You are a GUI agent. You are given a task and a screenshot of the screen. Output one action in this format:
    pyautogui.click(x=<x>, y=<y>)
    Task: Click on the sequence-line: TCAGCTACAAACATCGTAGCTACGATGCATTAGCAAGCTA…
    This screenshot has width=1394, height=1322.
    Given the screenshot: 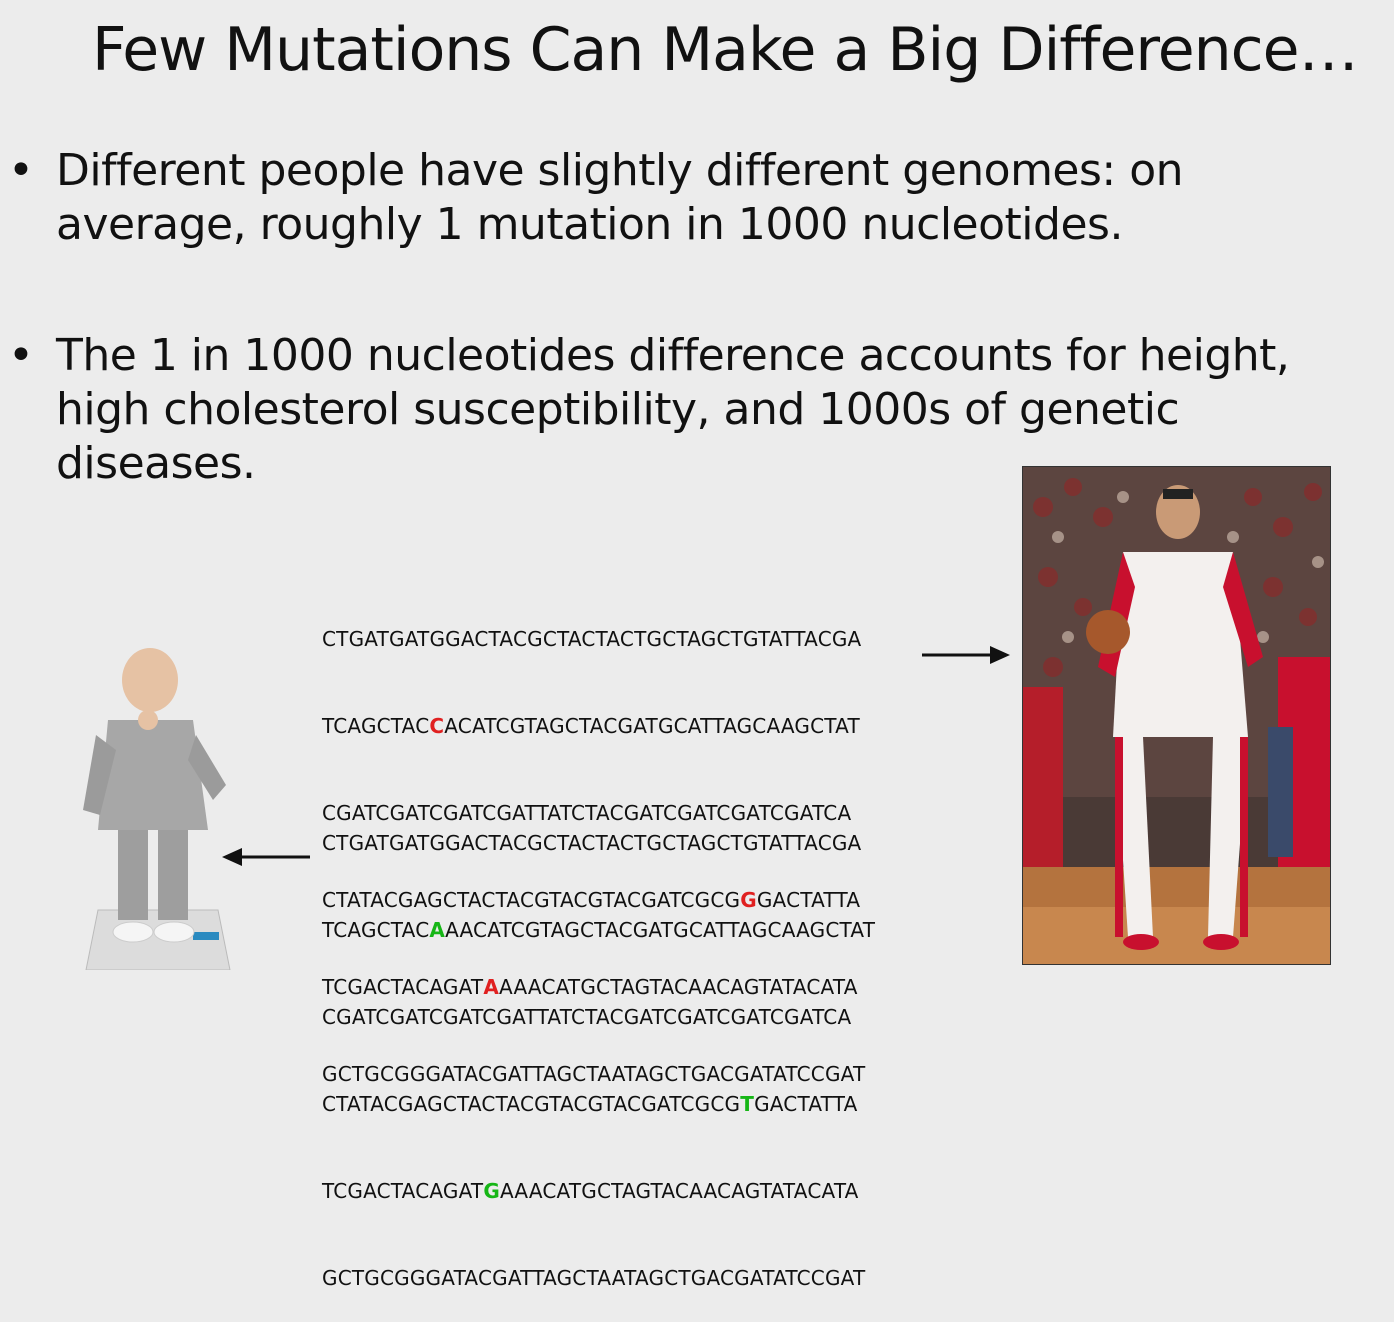 What is the action you would take?
    pyautogui.click(x=599, y=930)
    